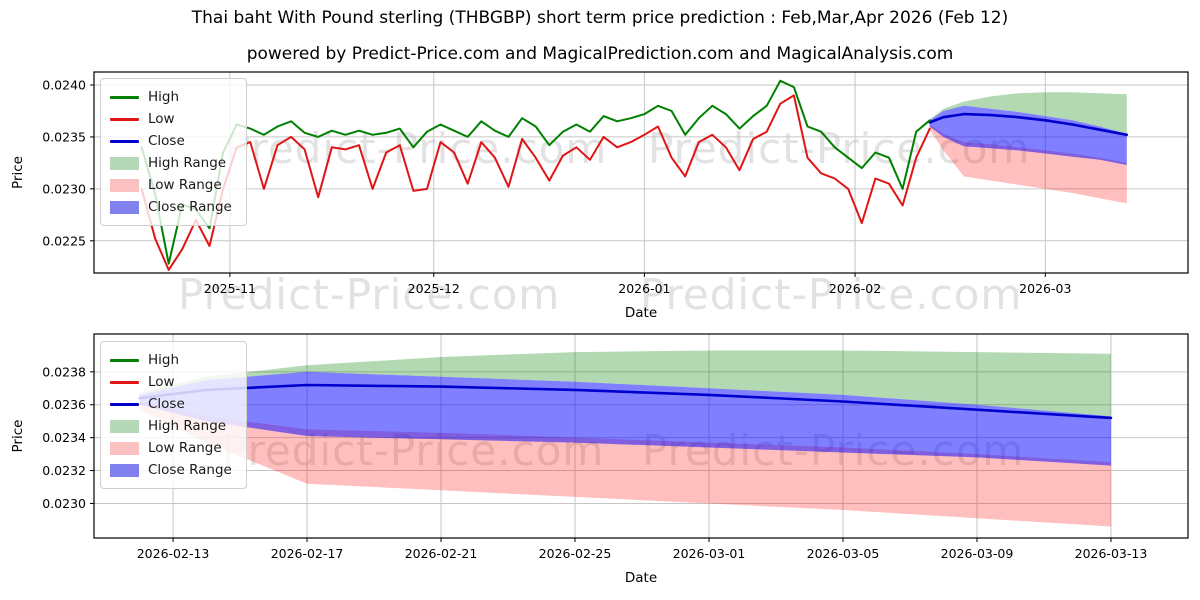 Image resolution: width=1200 pixels, height=600 pixels. Describe the element at coordinates (64, 437) in the screenshot. I see `y-tick-label: 0.0234` at that location.